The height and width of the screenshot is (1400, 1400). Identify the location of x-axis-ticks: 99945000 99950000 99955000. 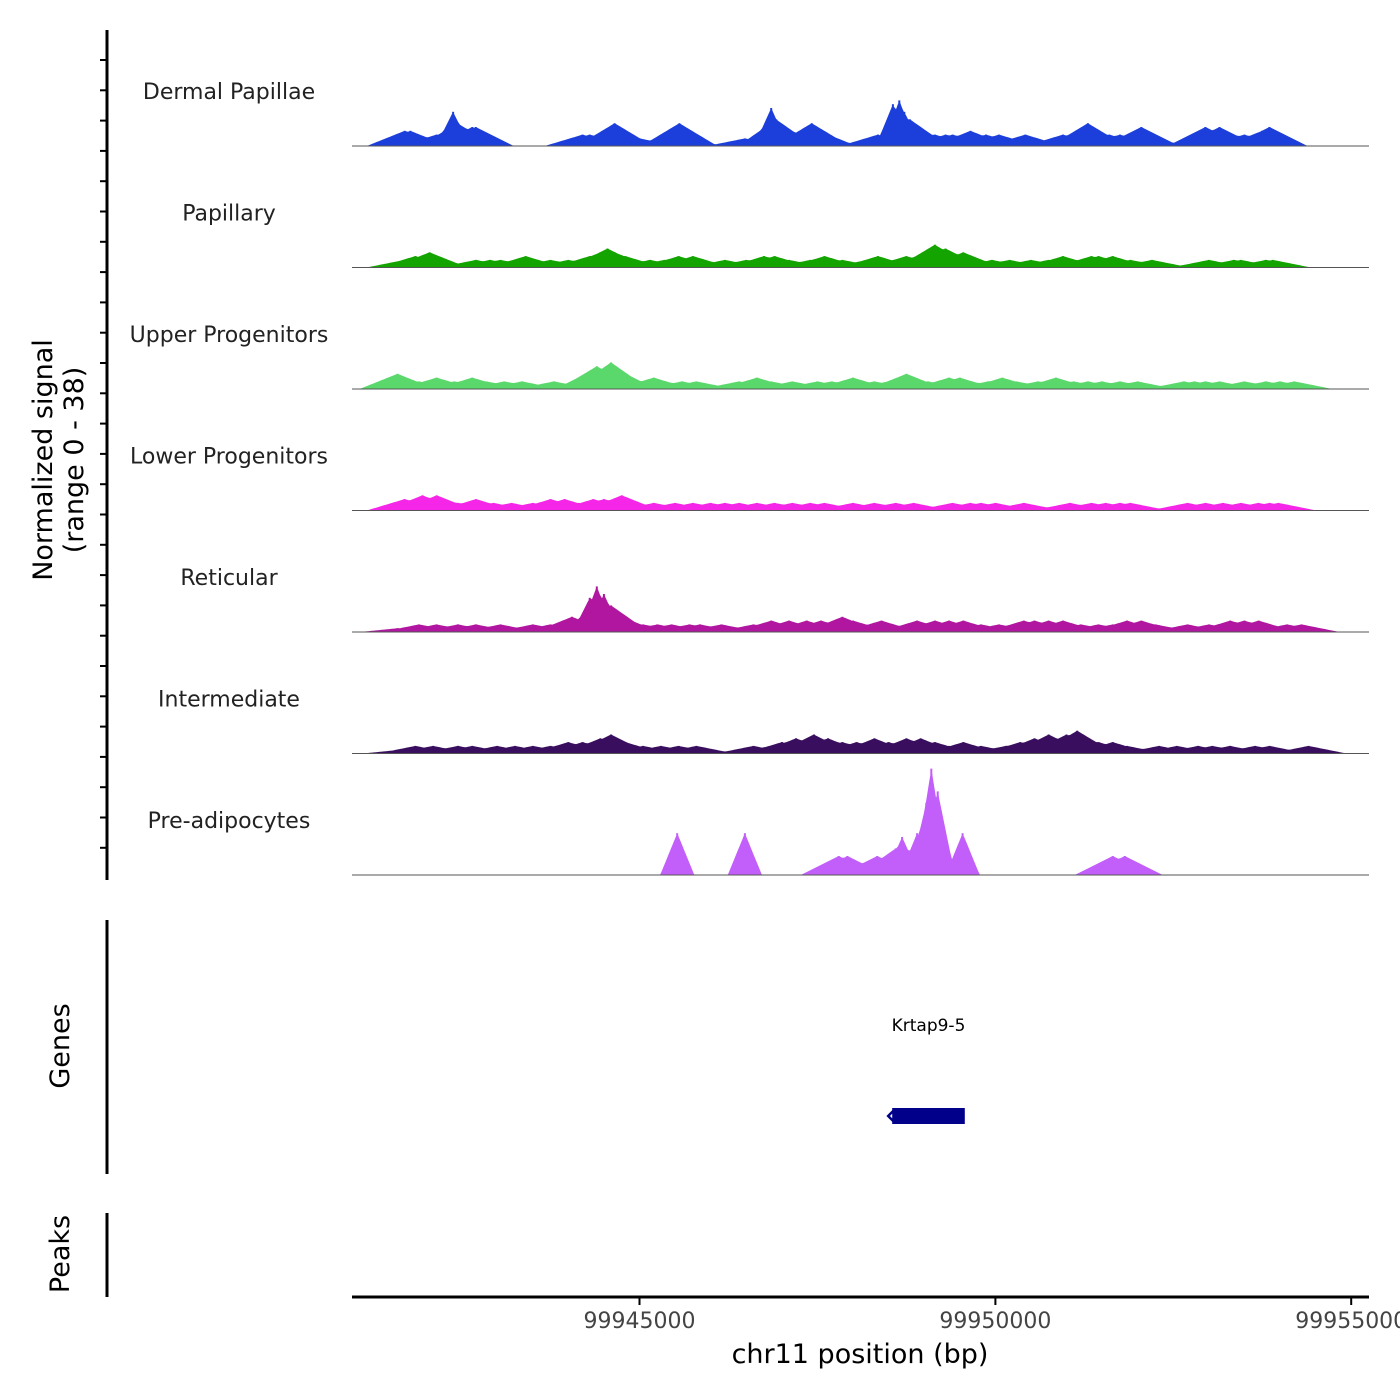
(992, 1315).